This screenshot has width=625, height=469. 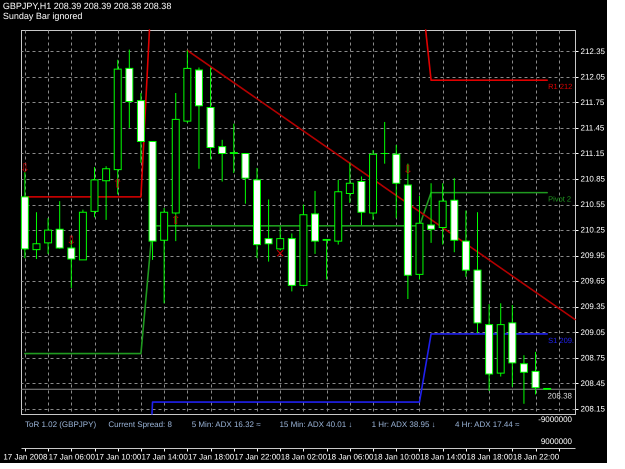 What do you see at coordinates (593, 307) in the screenshot?
I see `y-tick-label: 209.35` at bounding box center [593, 307].